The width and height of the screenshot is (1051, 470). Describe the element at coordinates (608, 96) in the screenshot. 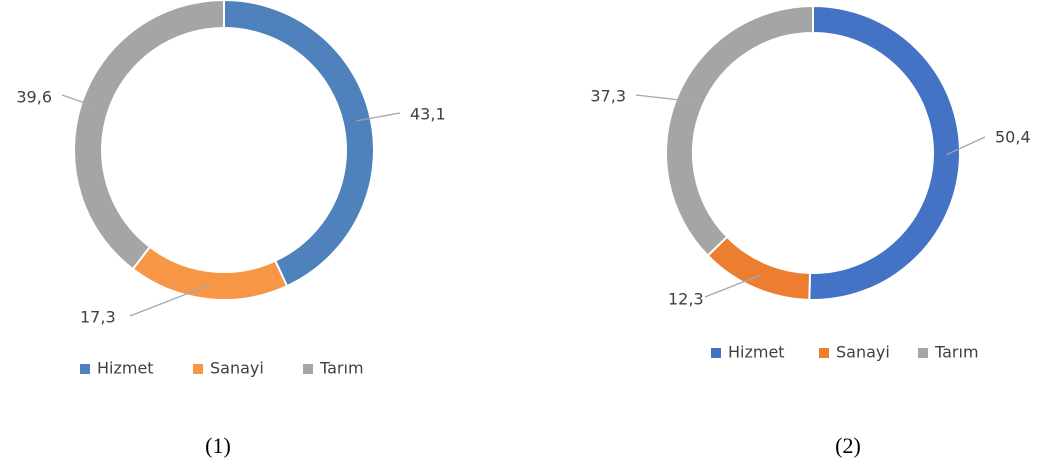

I see `data-label: 37,3` at that location.